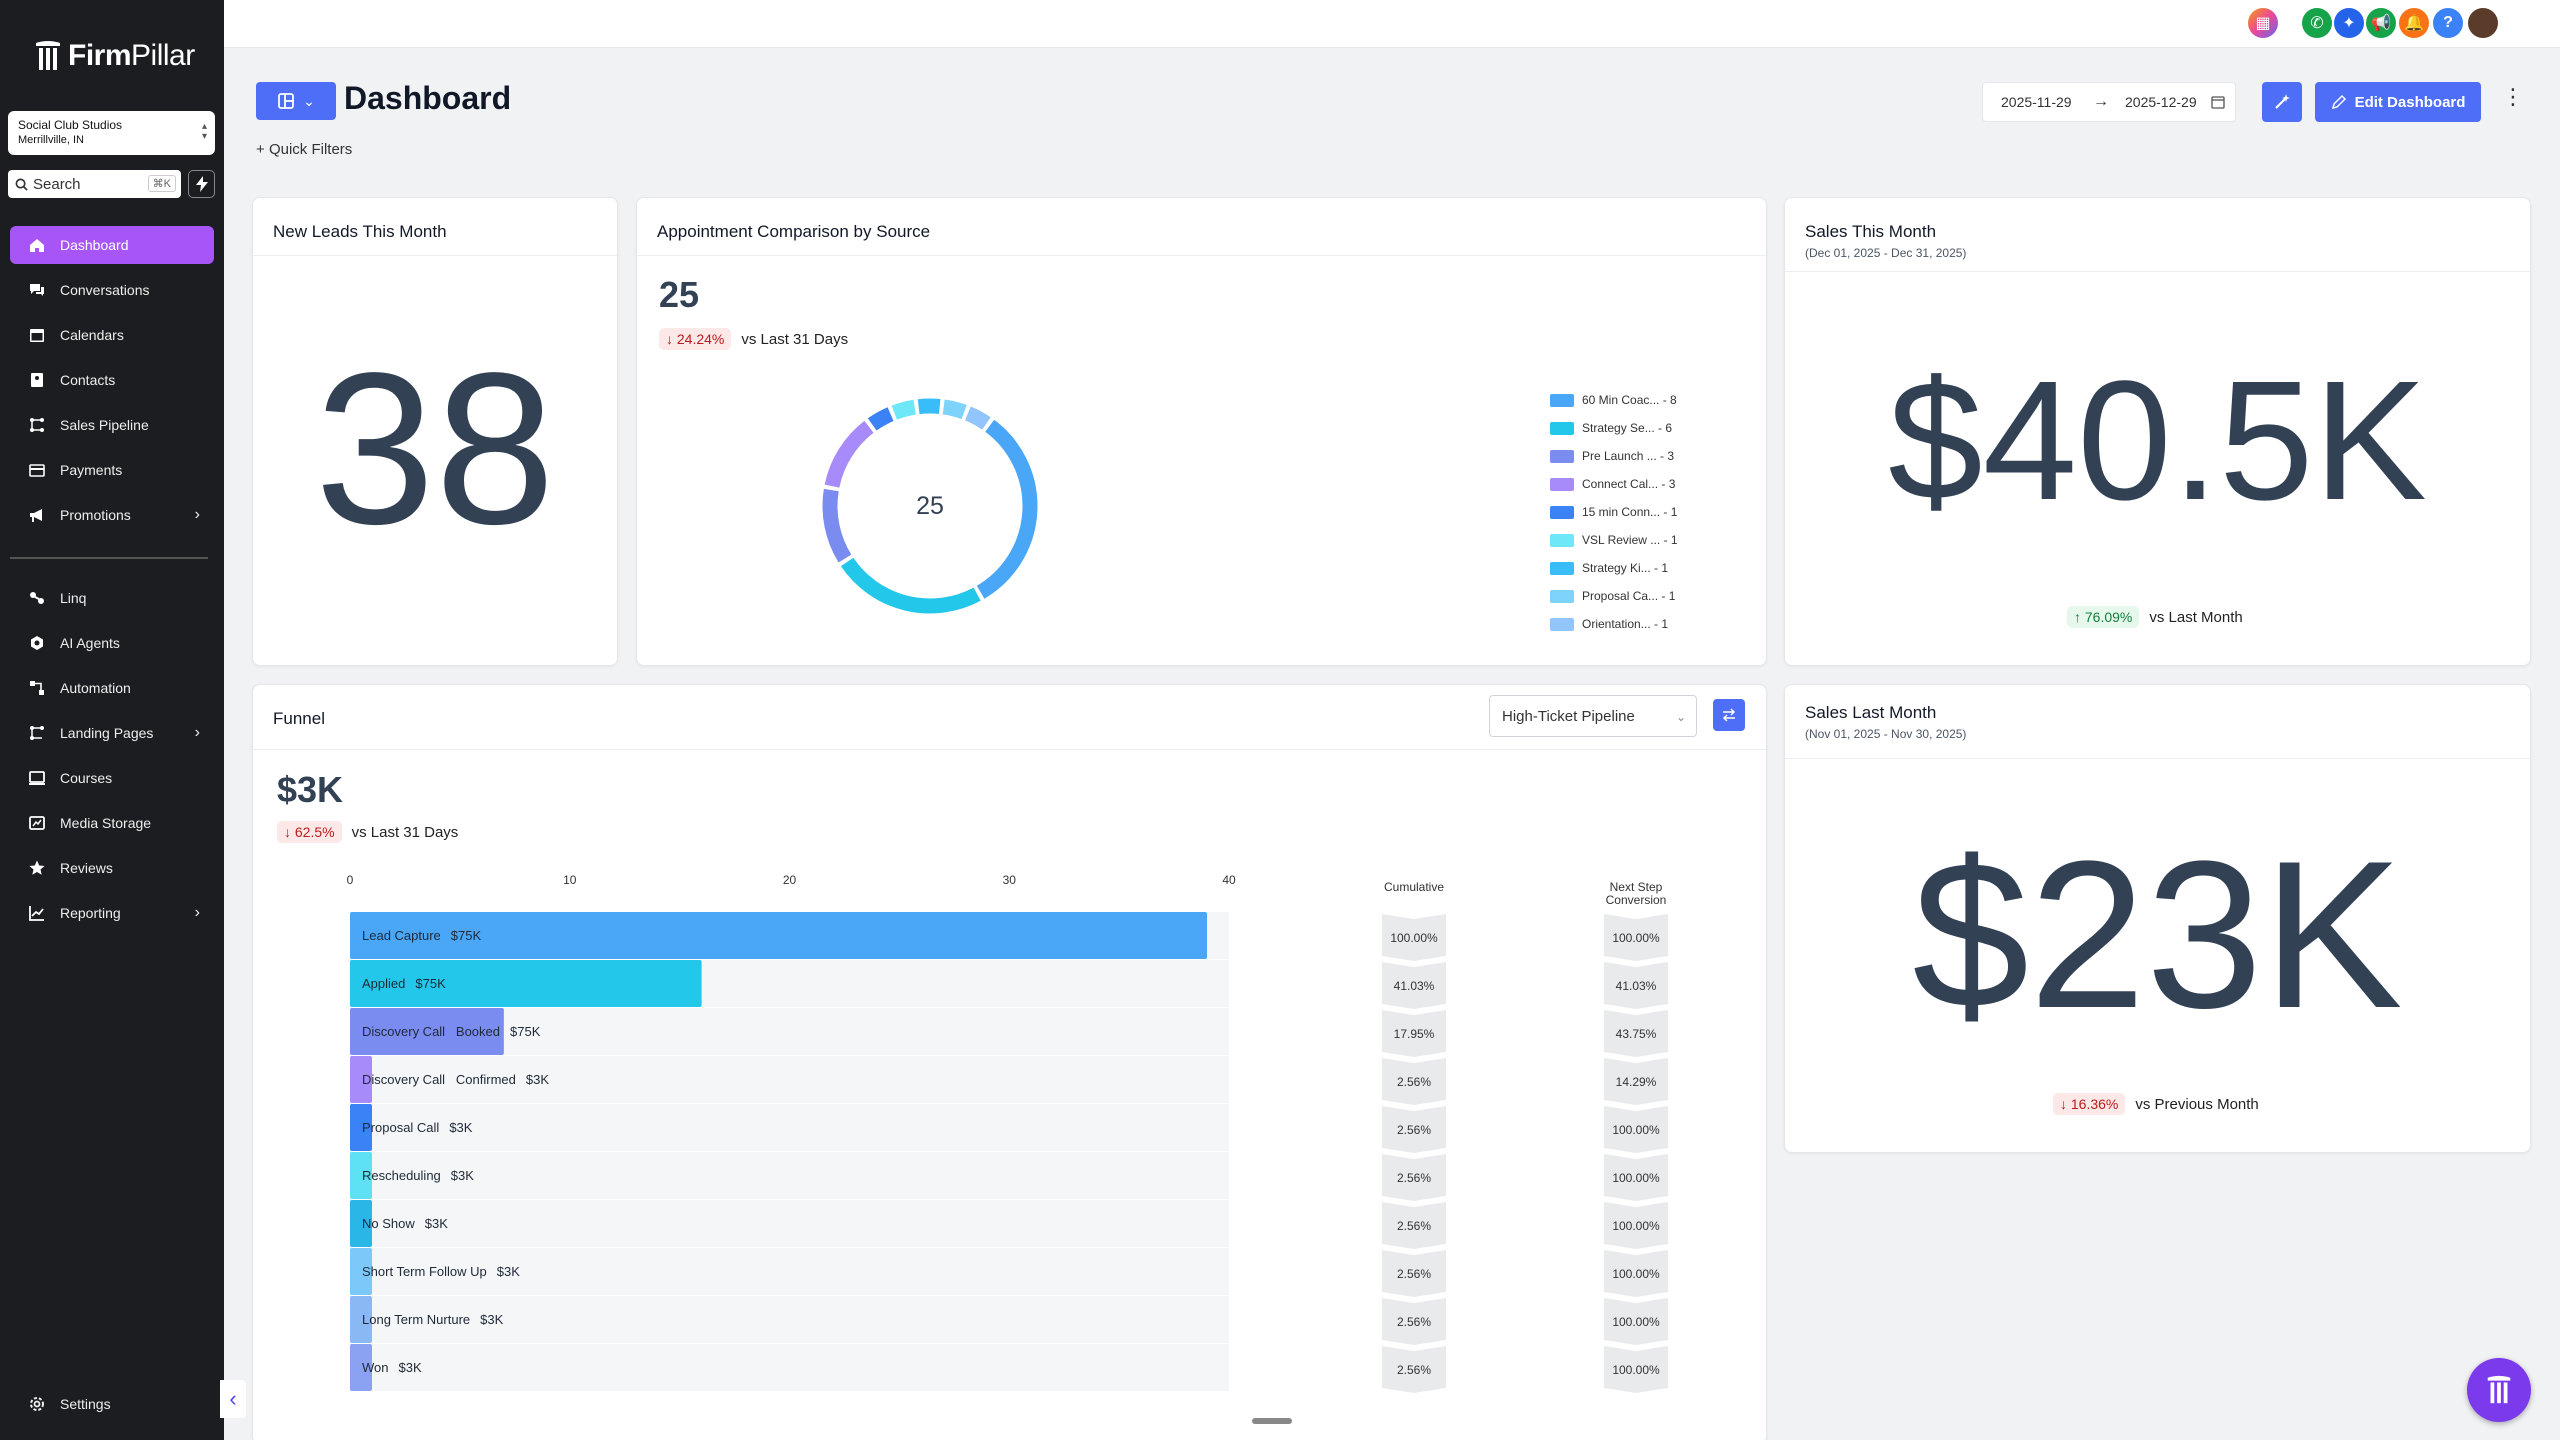  I want to click on contact-icon, so click(37, 380).